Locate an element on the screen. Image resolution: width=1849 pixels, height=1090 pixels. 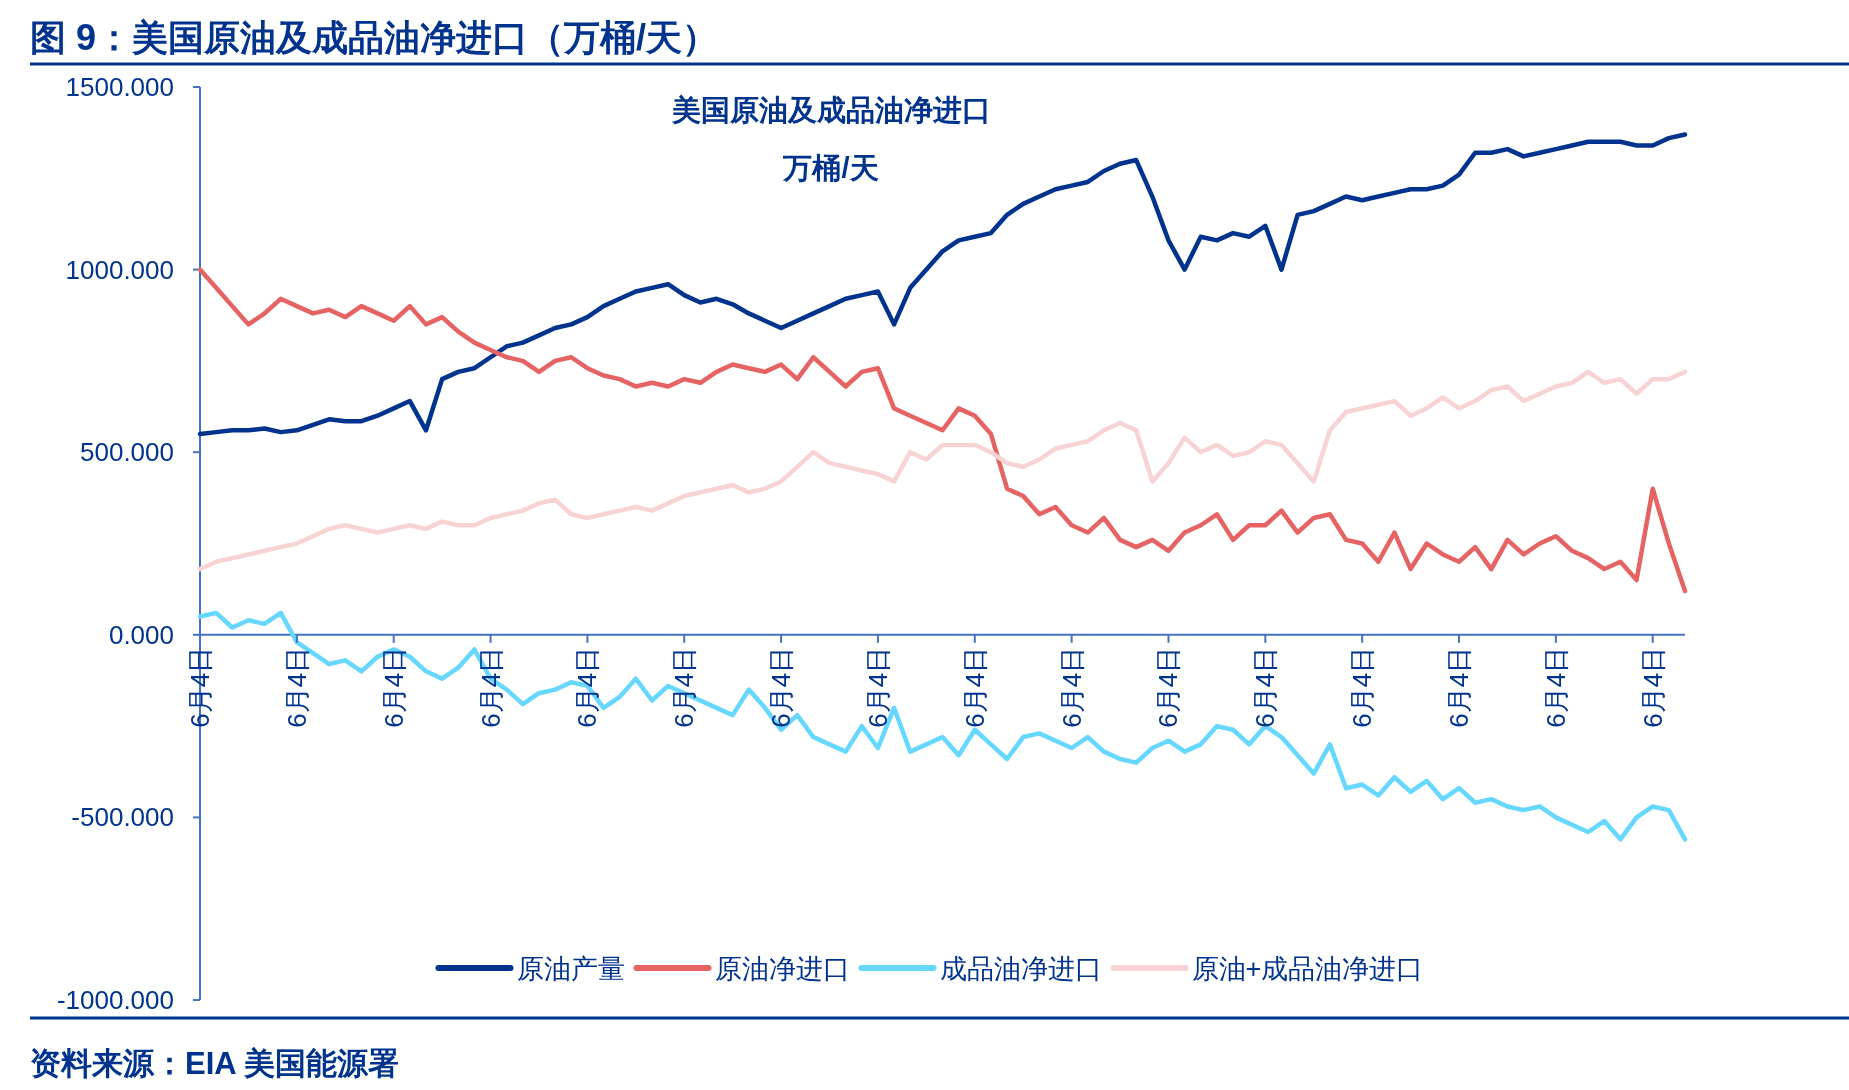
y-tick-label: 1500.000 is located at coordinates (119, 87).